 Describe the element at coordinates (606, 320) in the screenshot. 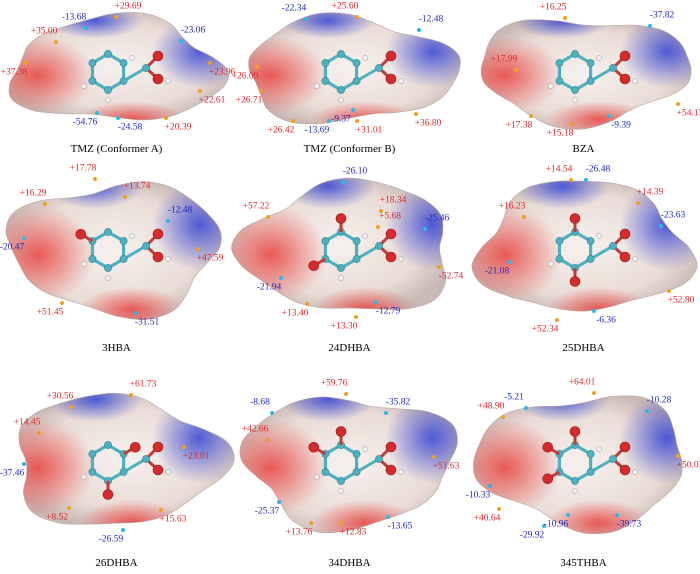

I see `esp-minimum-label: -6.36` at that location.